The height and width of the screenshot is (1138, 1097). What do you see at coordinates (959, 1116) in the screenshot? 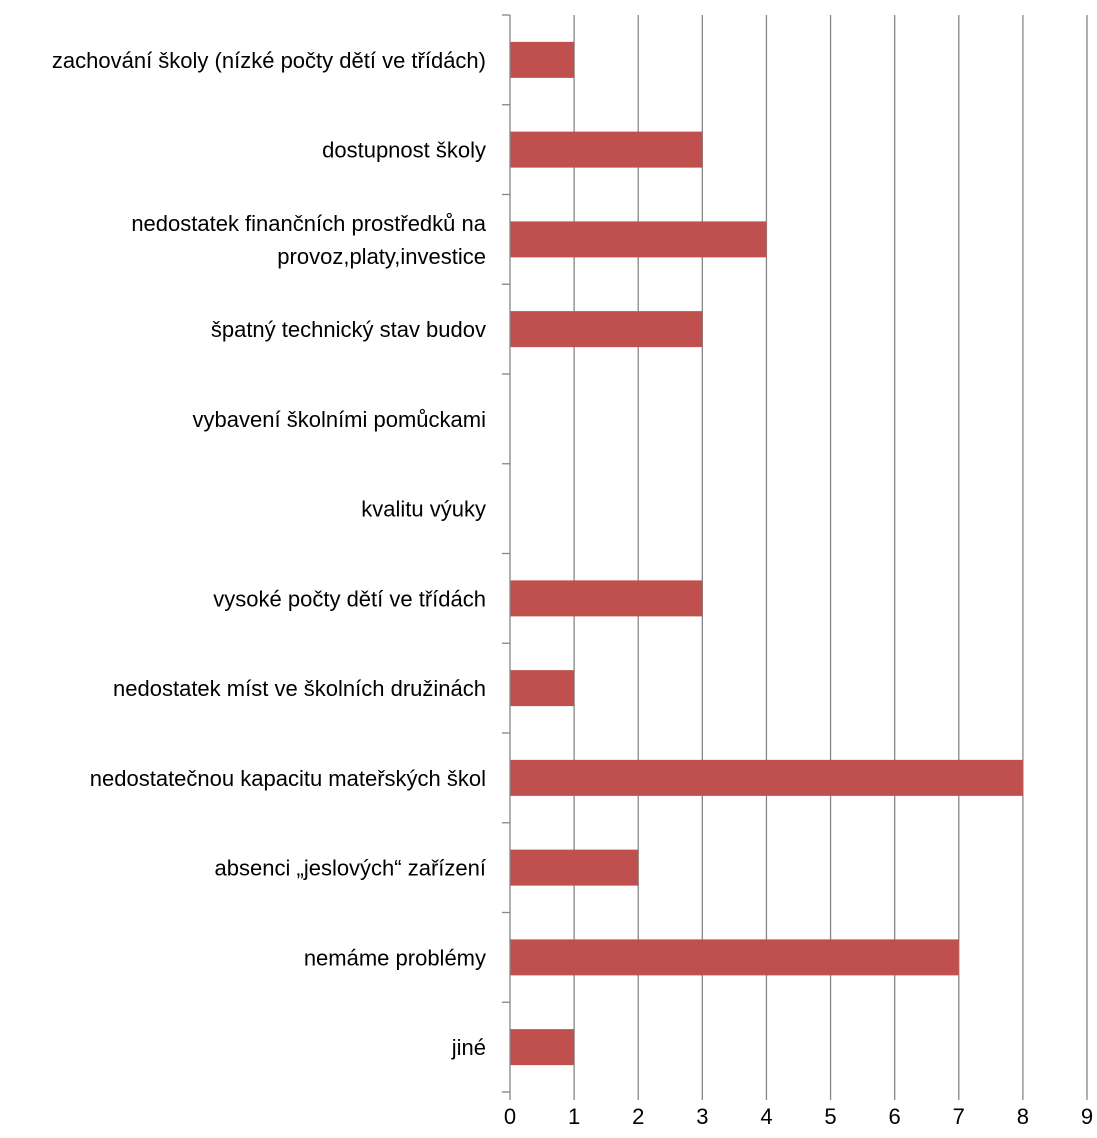
I see `x-tick-label-7: 7` at bounding box center [959, 1116].